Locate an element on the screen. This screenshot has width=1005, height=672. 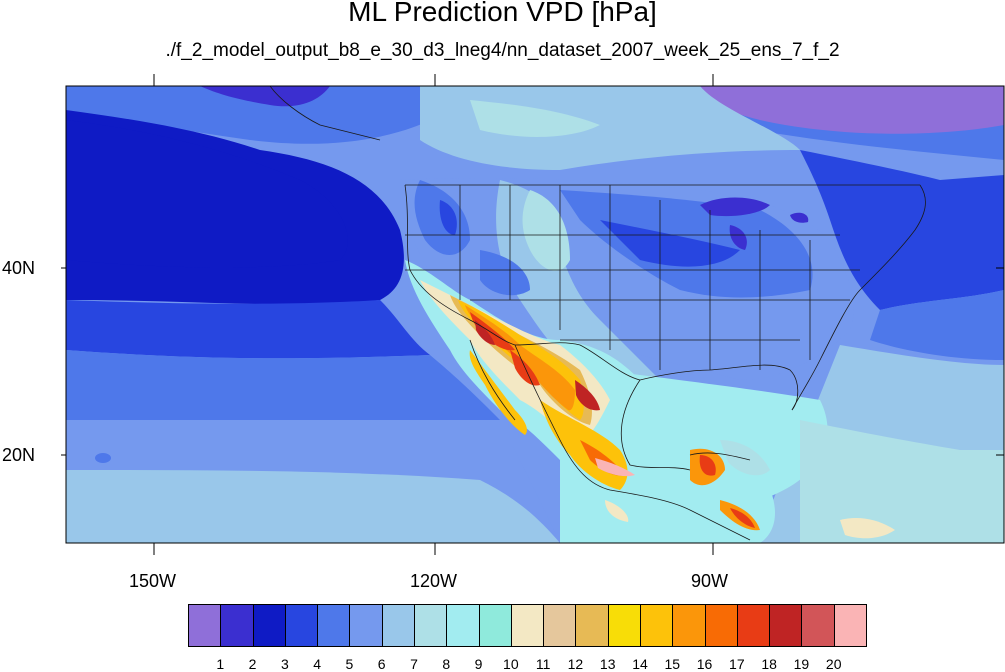
colorbar-label: 19 is located at coordinates (801, 664).